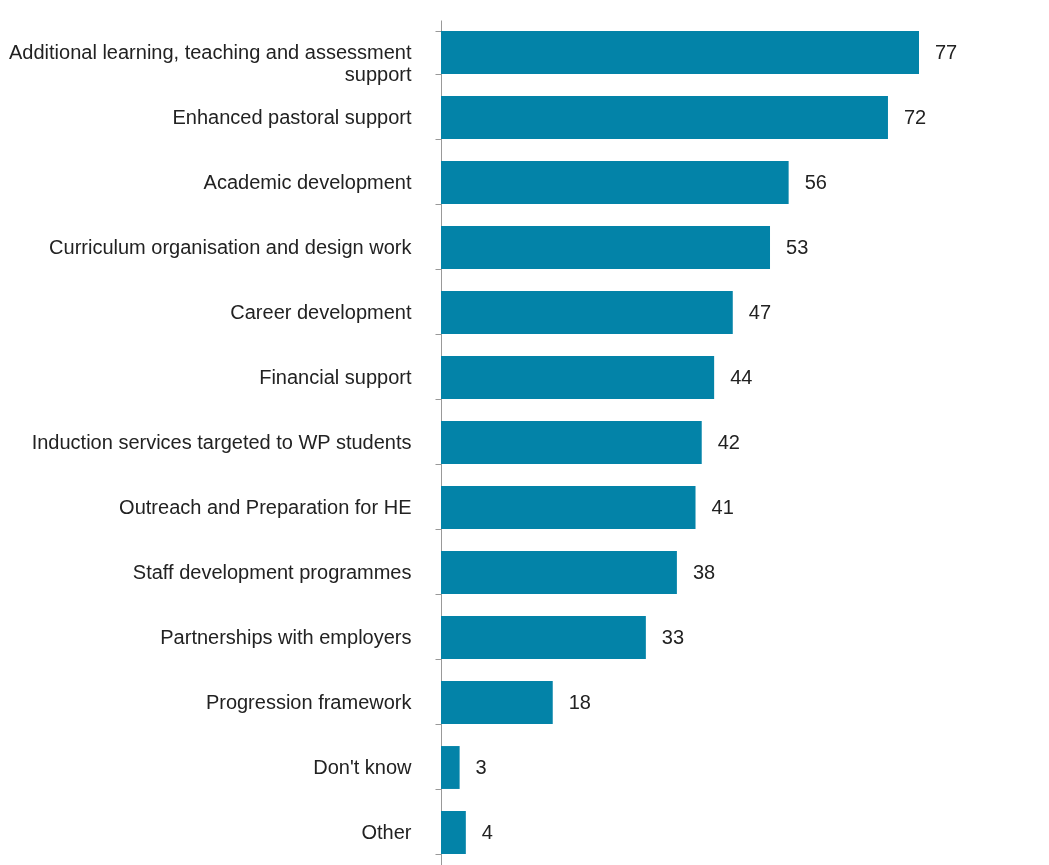 This screenshot has height=865, width=1049. I want to click on y-tick-label: Curriculum organisation and design work, so click(231, 247).